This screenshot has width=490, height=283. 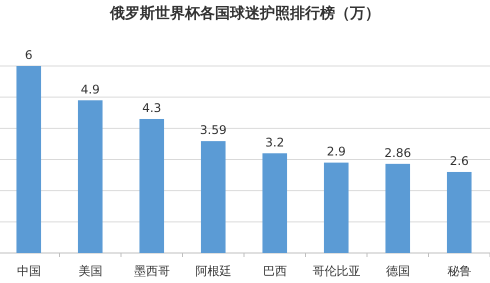 I want to click on x-tick-label: 哥伦比亚, so click(x=336, y=271).